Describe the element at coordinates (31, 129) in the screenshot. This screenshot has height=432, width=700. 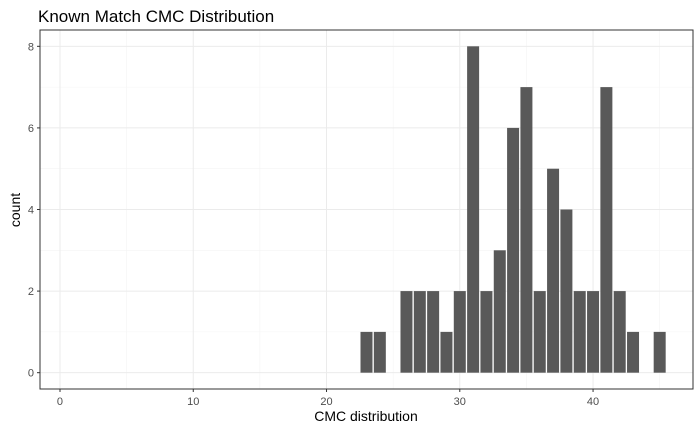
I see `y-tick-label: 6` at that location.